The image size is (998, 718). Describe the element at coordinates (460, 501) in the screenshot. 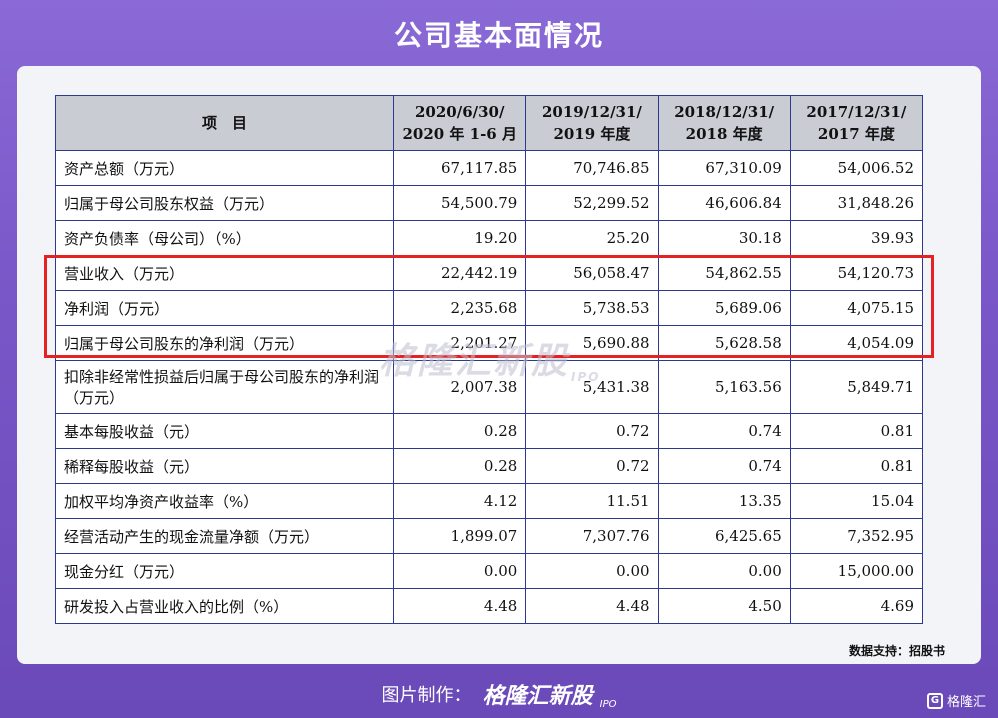

I see `cell-value: 4.12` at that location.